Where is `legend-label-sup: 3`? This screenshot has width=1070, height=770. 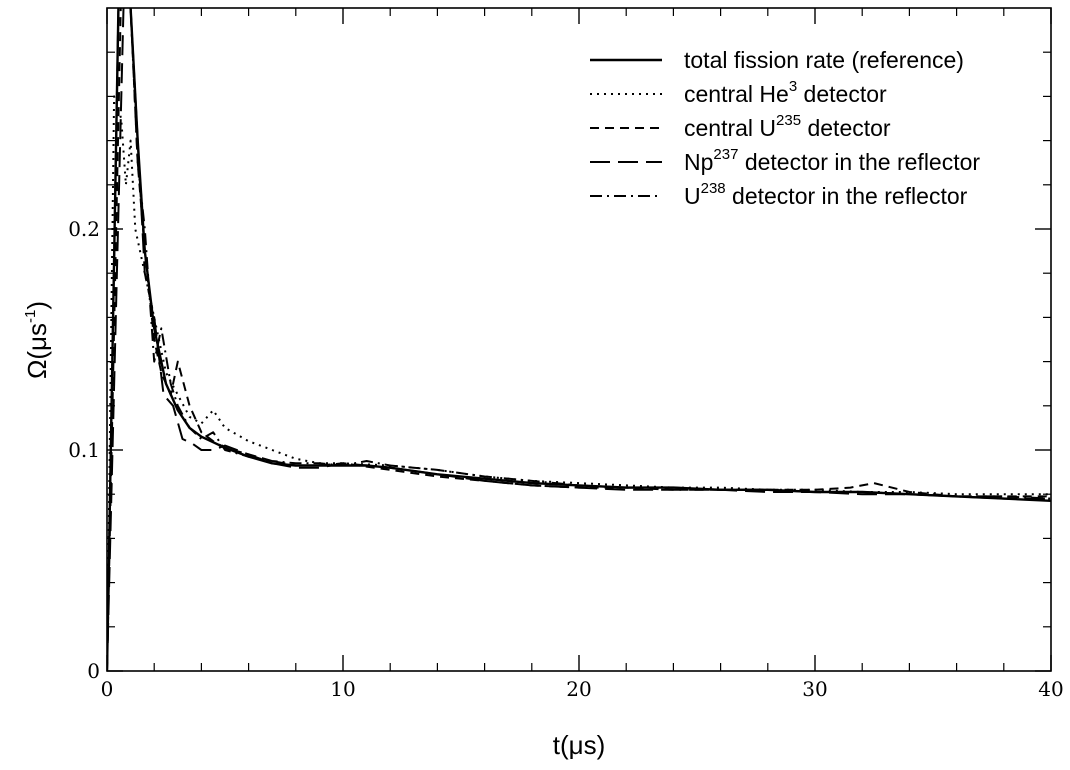 legend-label-sup: 3 is located at coordinates (793, 86).